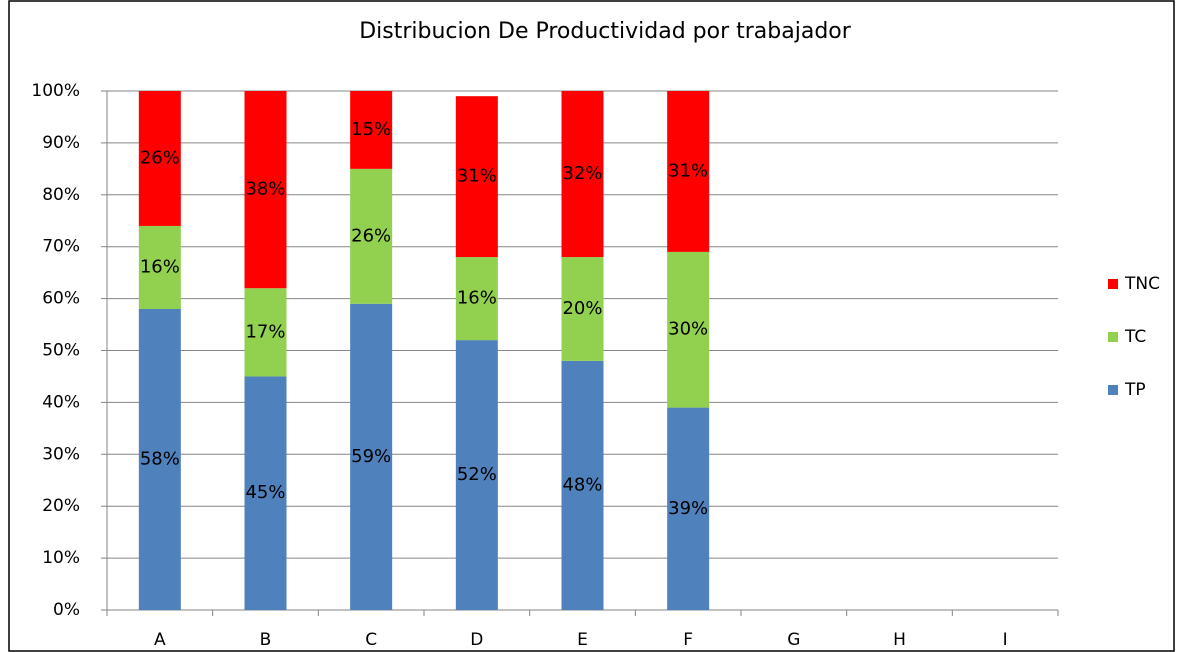 The height and width of the screenshot is (652, 1179). Describe the element at coordinates (793, 640) in the screenshot. I see `x-tick-label: G` at that location.